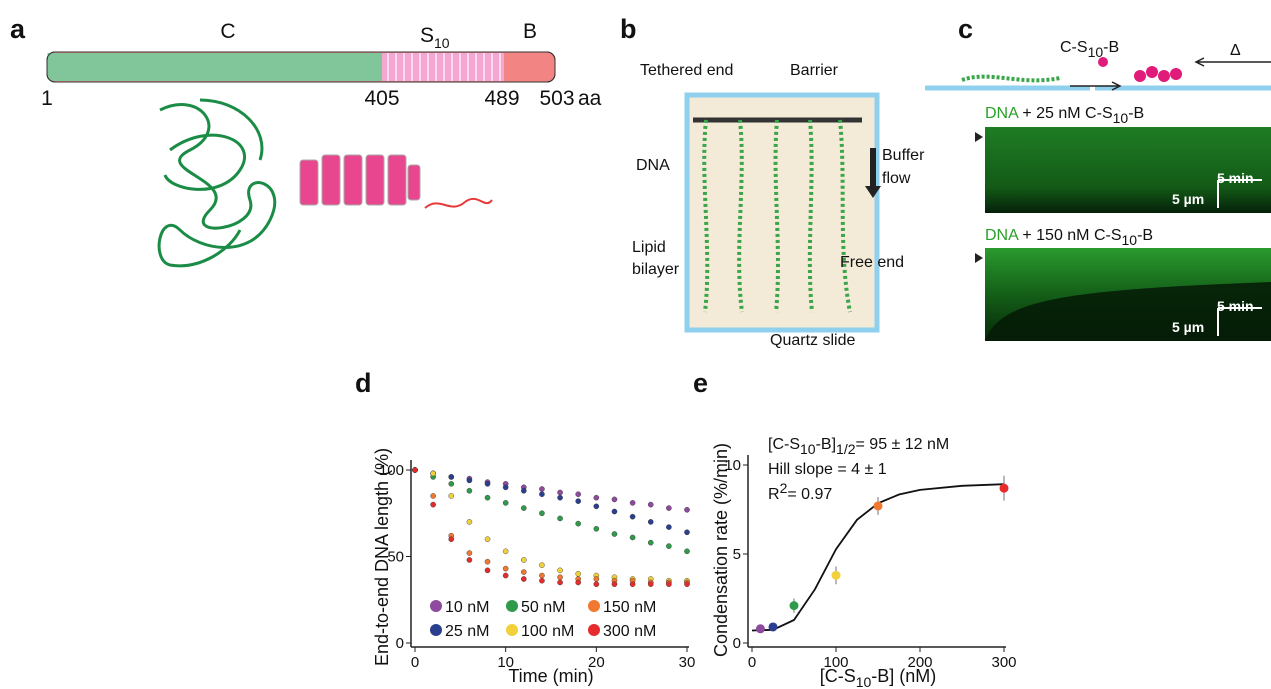 The width and height of the screenshot is (1271, 689). What do you see at coordinates (1003, 662) in the screenshot?
I see `x-tick-label: 300` at bounding box center [1003, 662].